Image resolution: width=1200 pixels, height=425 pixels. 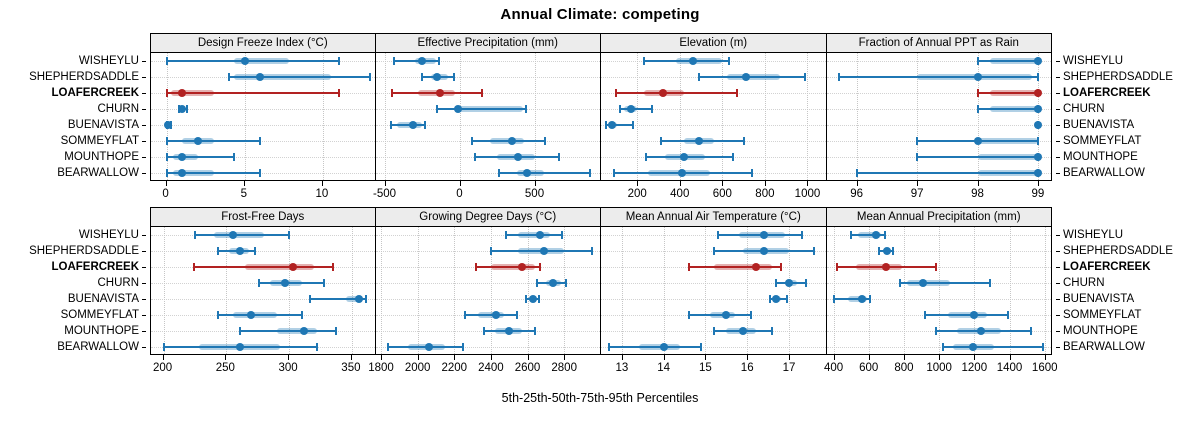 I want to click on percentiles-caption: 5th-25th-50th-75th-95th Percentiles, so click(x=600, y=398).